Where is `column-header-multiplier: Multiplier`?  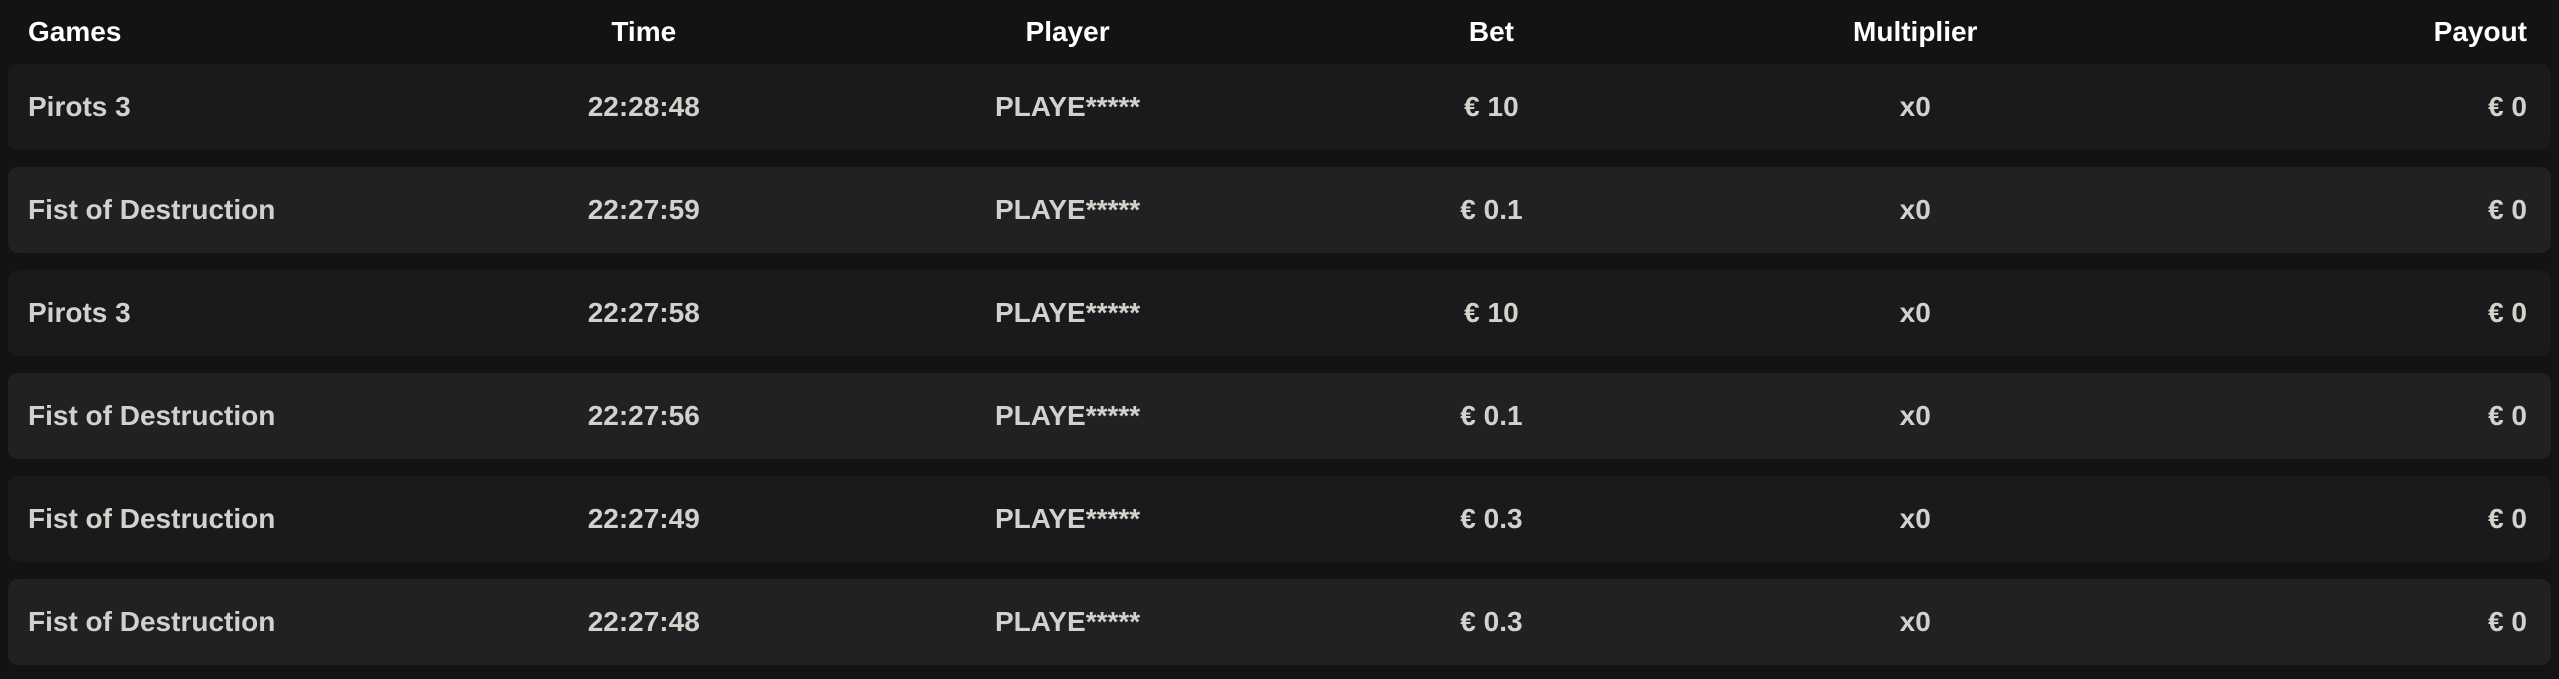
column-header-multiplier: Multiplier is located at coordinates (1915, 31).